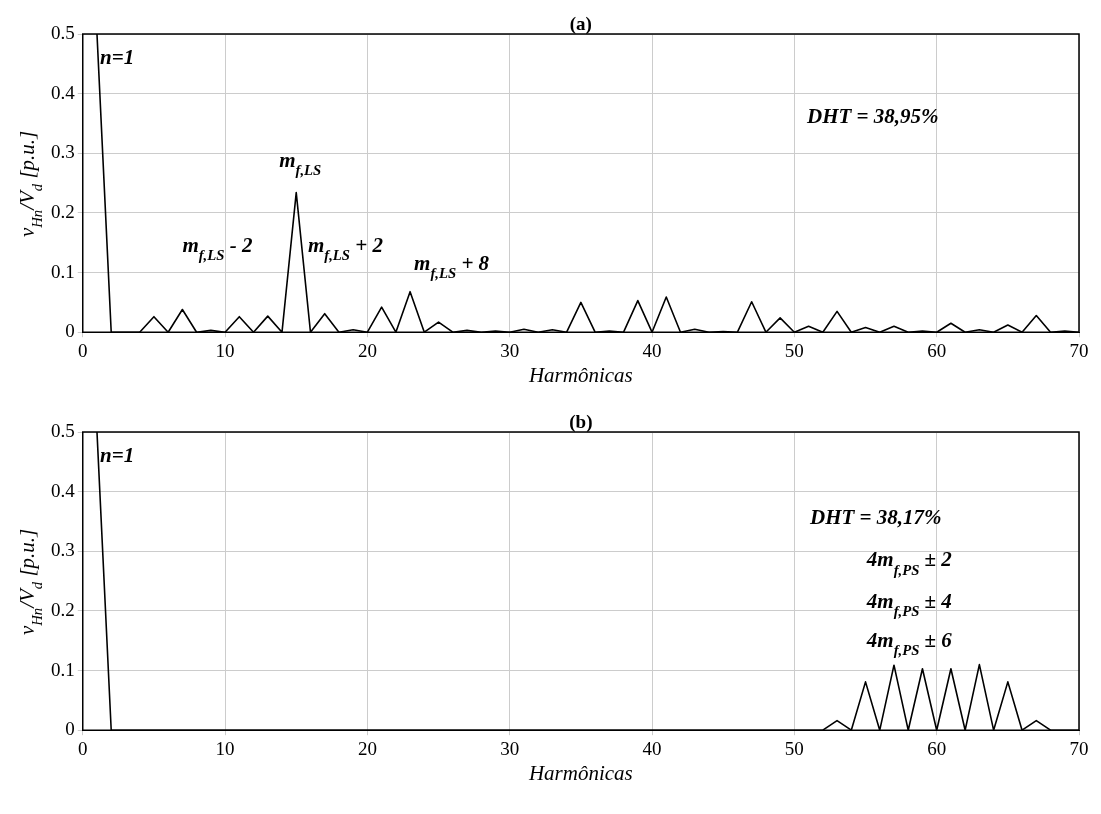 The width and height of the screenshot is (1101, 814). Describe the element at coordinates (875, 517) in the screenshot. I see `annotation: DHT = 38,17%` at that location.